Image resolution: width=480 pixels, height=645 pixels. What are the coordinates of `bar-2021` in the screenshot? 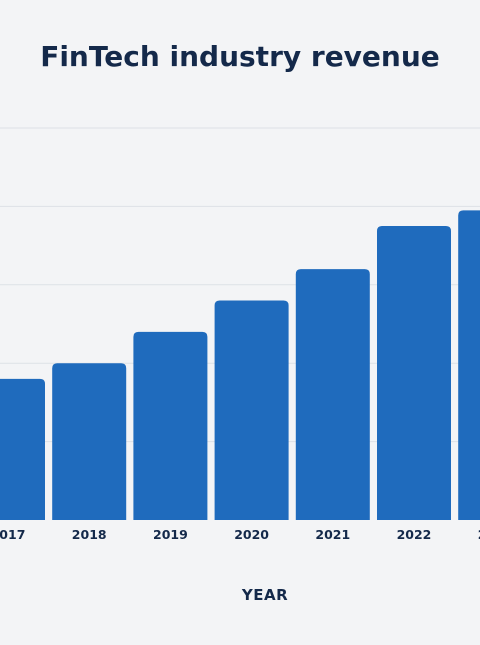 It's located at (332, 394).